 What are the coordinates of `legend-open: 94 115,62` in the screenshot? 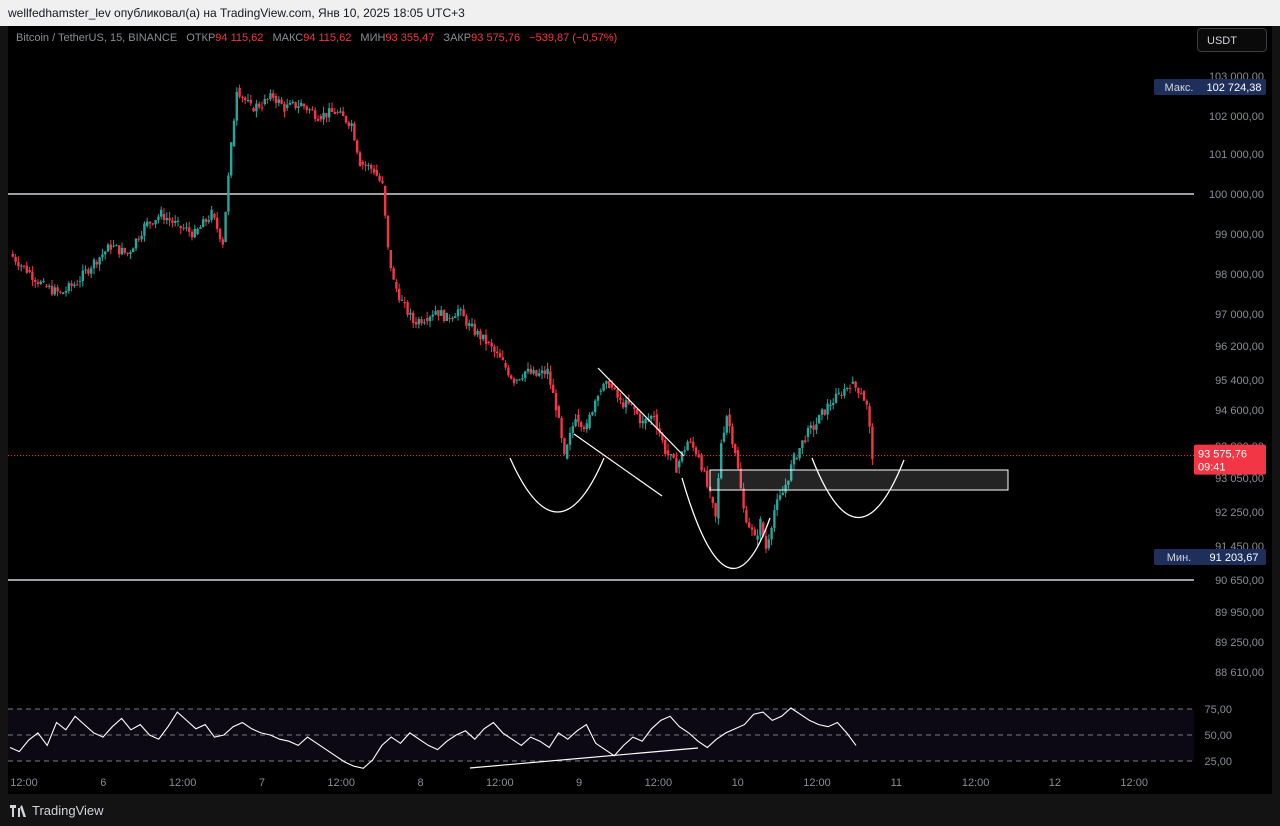 It's located at (239, 38).